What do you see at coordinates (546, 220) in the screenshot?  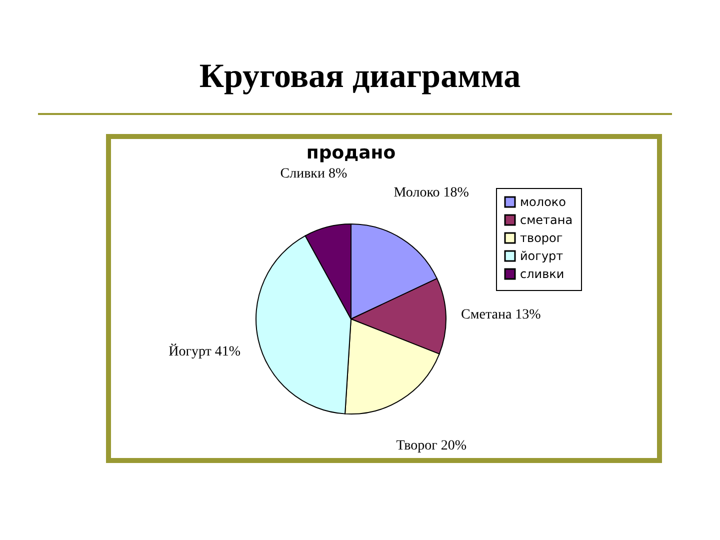 I see `legend-label: сметана` at bounding box center [546, 220].